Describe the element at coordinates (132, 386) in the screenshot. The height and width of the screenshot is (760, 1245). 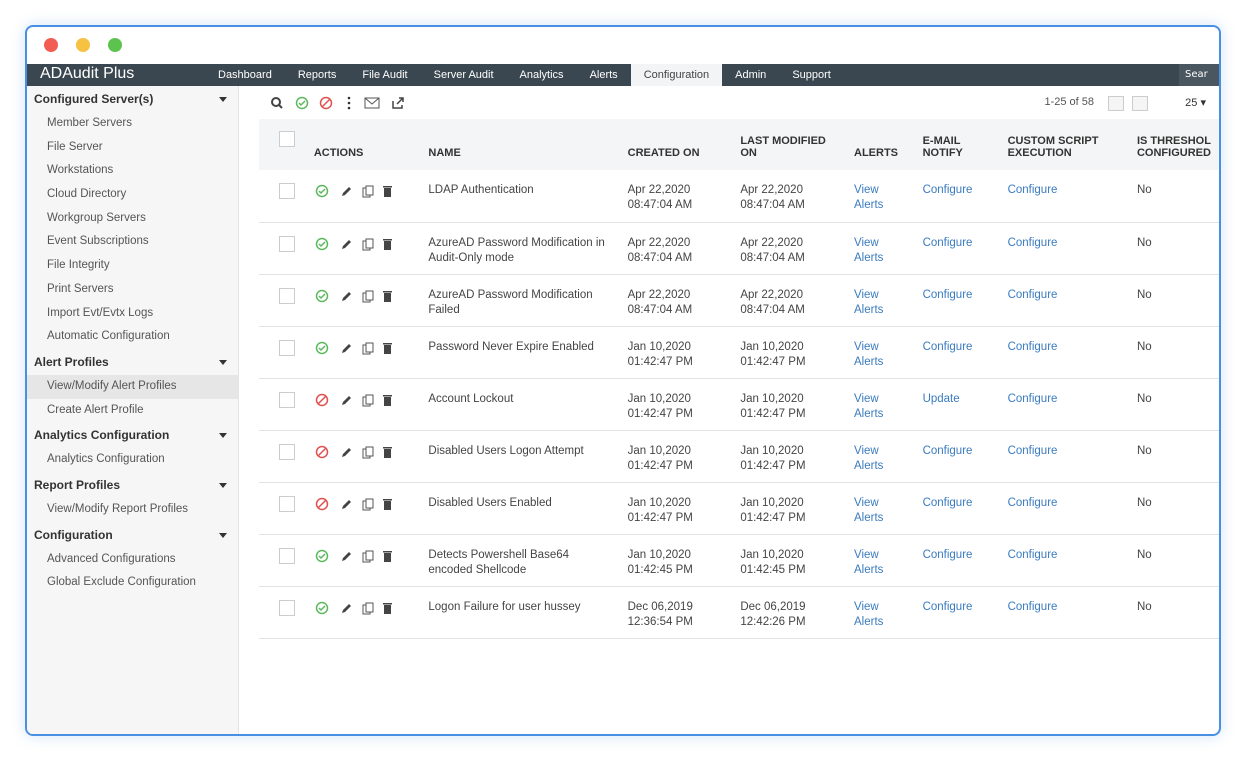
I see `sidebar-item: View/Modify Alert Profiles` at that location.